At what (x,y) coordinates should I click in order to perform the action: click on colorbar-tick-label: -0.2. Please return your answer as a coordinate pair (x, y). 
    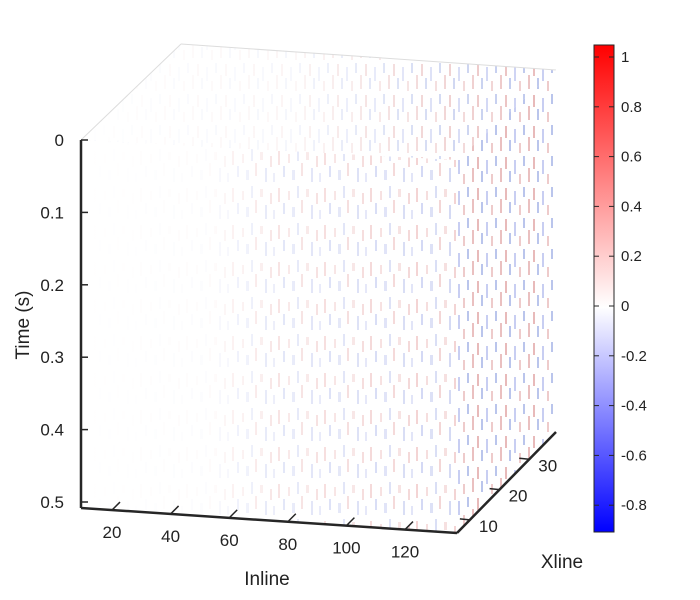
    Looking at the image, I should click on (634, 356).